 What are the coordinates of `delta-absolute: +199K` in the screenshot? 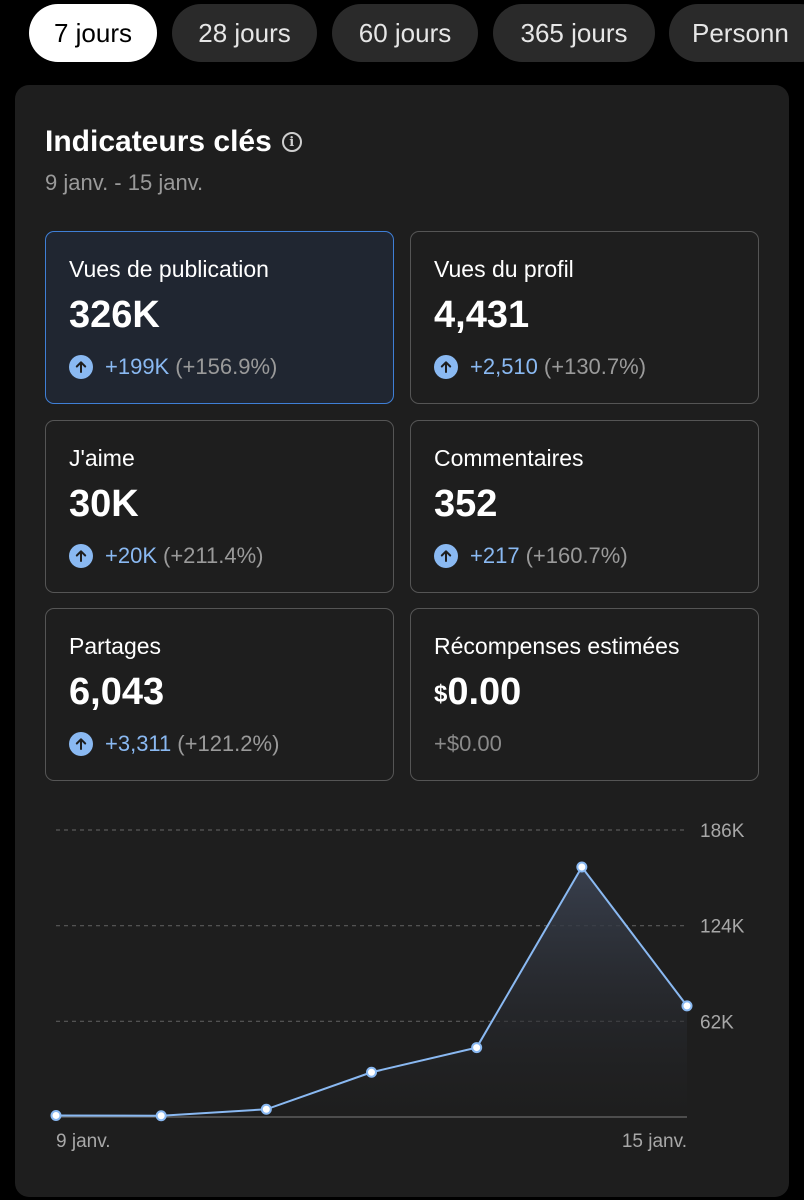 It's located at (137, 366).